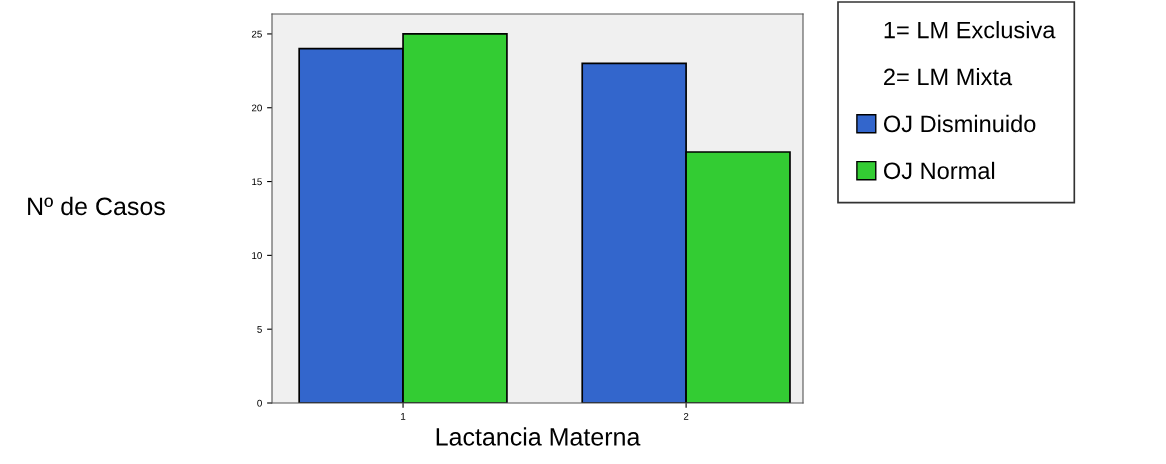 This screenshot has width=1166, height=464. I want to click on y-tick-label: 10, so click(257, 255).